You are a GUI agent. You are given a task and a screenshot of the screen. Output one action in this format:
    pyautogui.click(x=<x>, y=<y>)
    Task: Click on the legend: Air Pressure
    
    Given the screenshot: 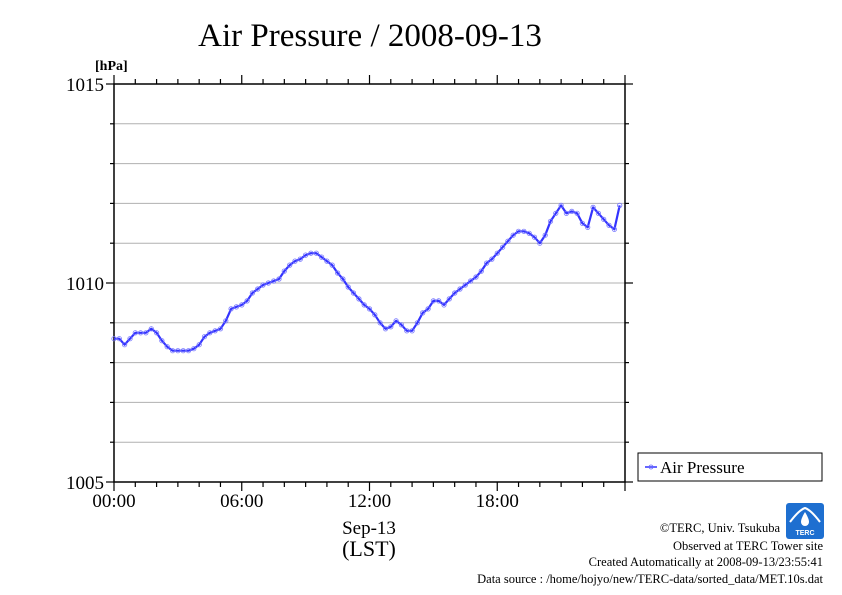 What is the action you would take?
    pyautogui.click(x=730, y=467)
    